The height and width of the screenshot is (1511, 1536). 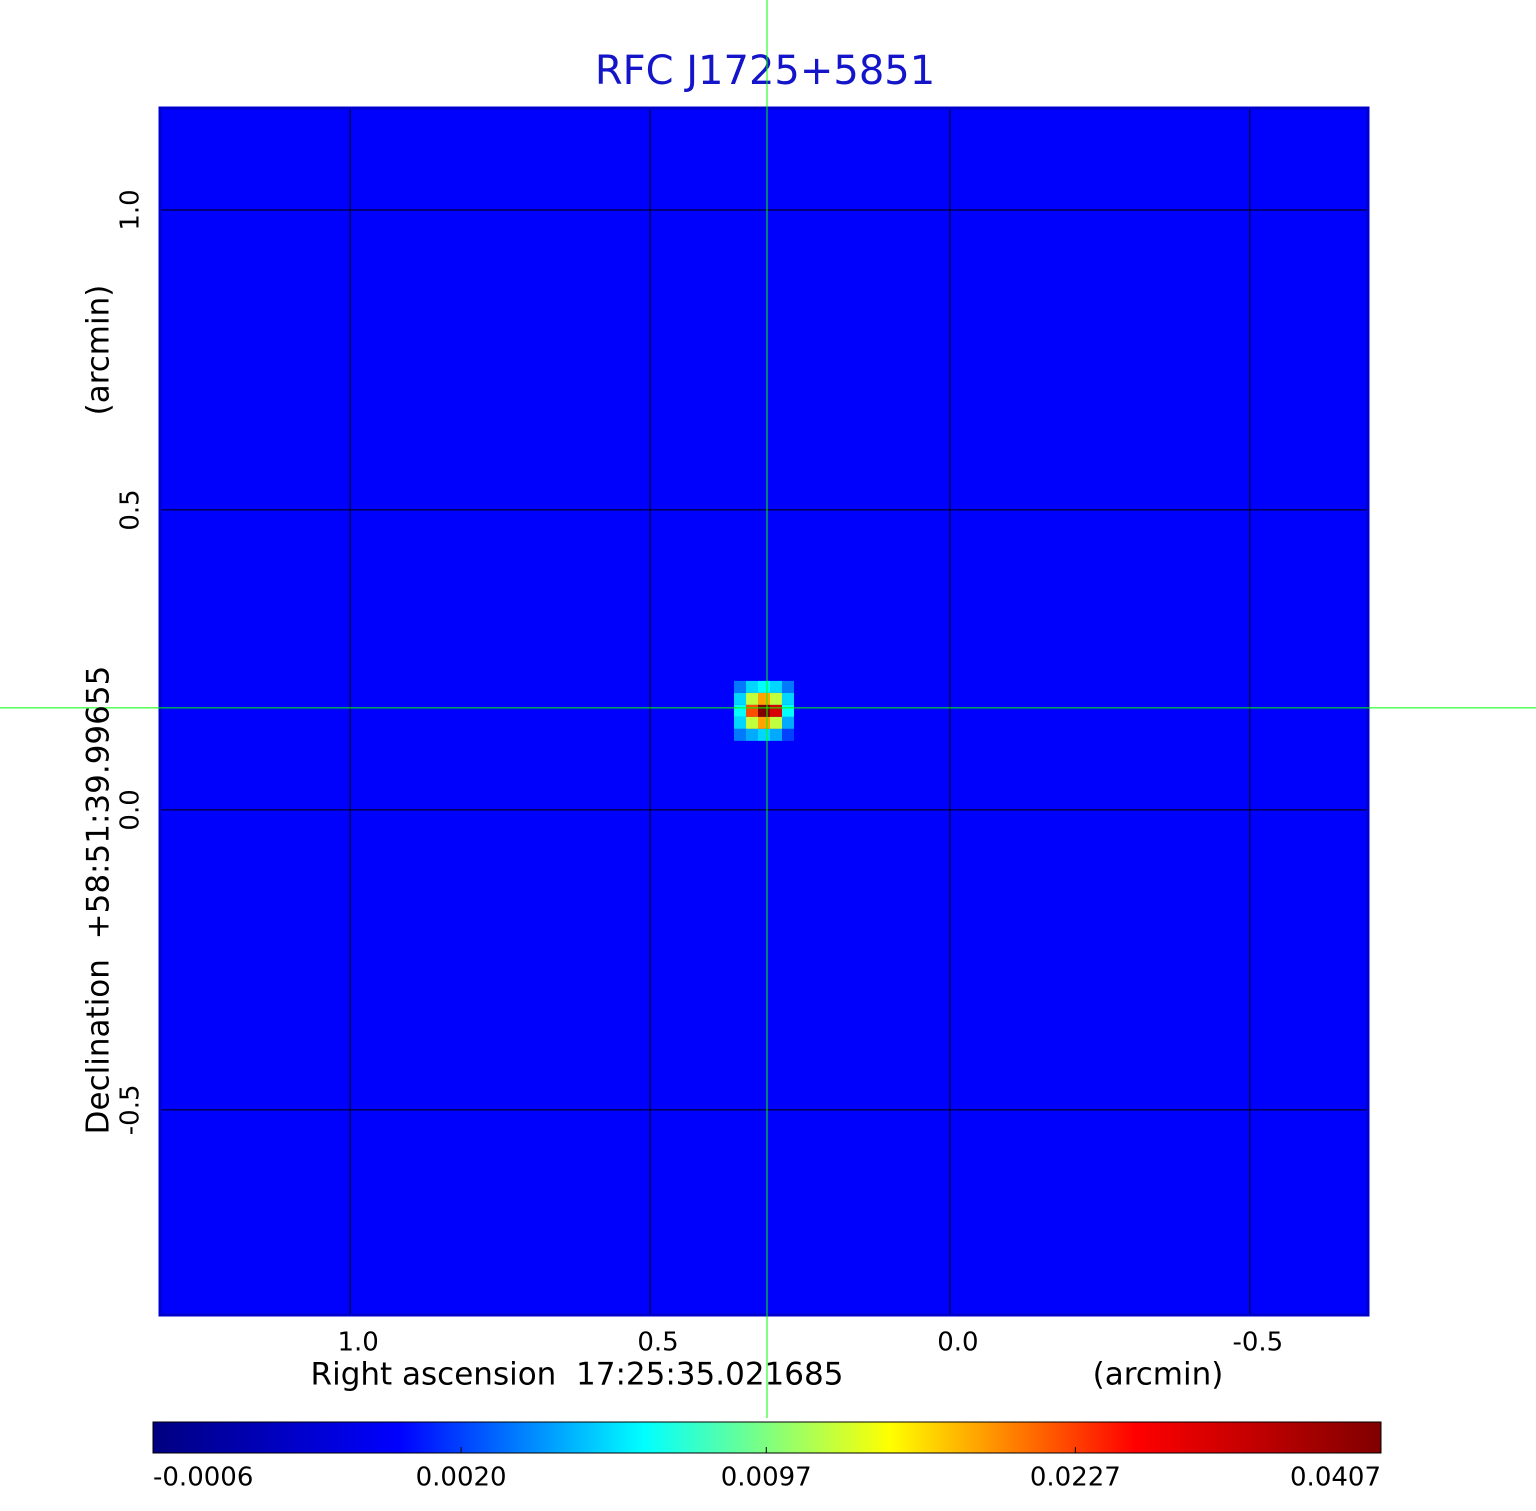 What do you see at coordinates (766, 1478) in the screenshot?
I see `colorbar-tick-label: 0.0097` at bounding box center [766, 1478].